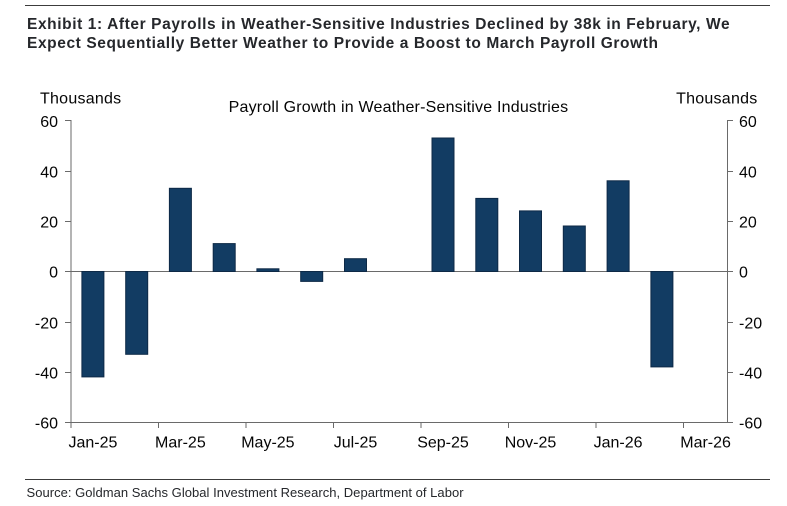 The width and height of the screenshot is (787, 506). What do you see at coordinates (705, 443) in the screenshot?
I see `svg-text: Mar-26` at bounding box center [705, 443].